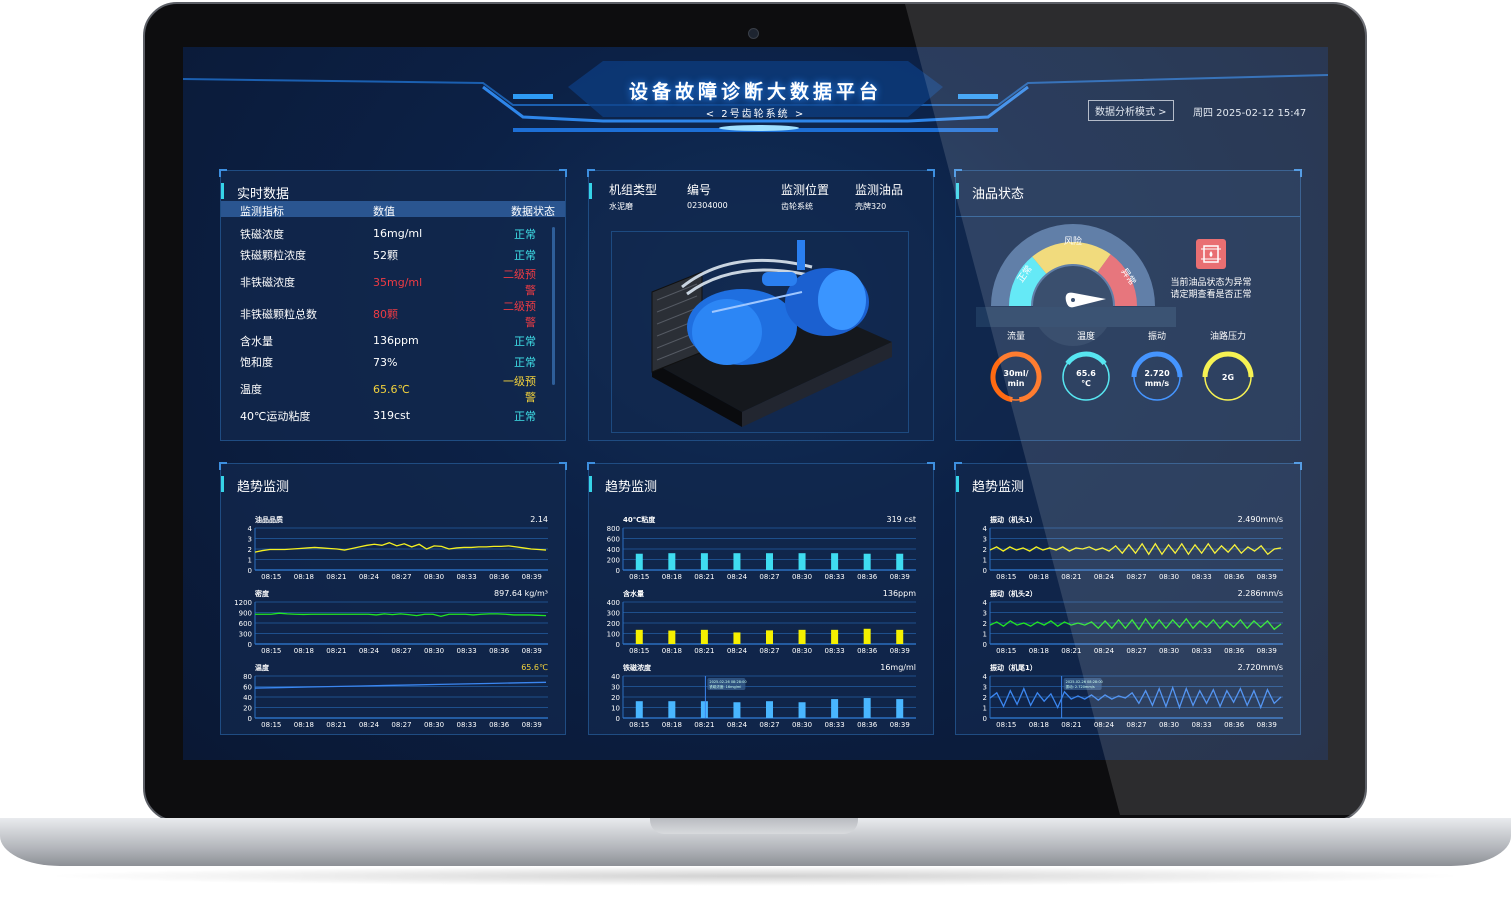 This screenshot has height=908, width=1511. I want to click on field-label: 机组类型, so click(633, 190).